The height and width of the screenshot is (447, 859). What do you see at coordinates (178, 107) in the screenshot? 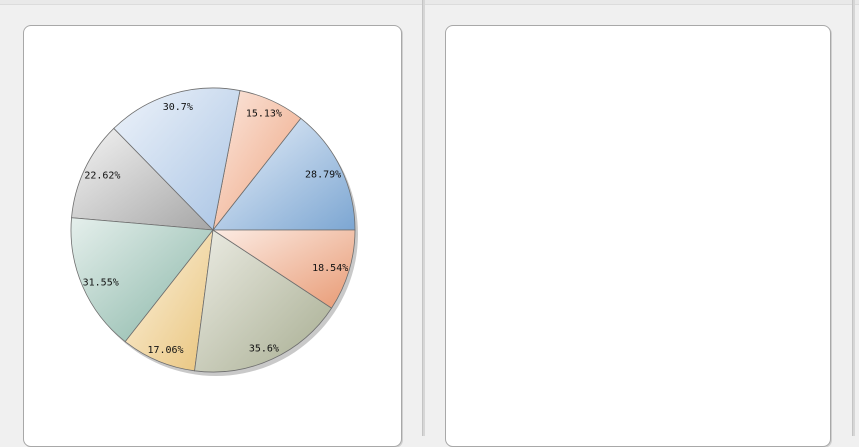
I see `pie-slice-label-3: 30.7%` at bounding box center [178, 107].